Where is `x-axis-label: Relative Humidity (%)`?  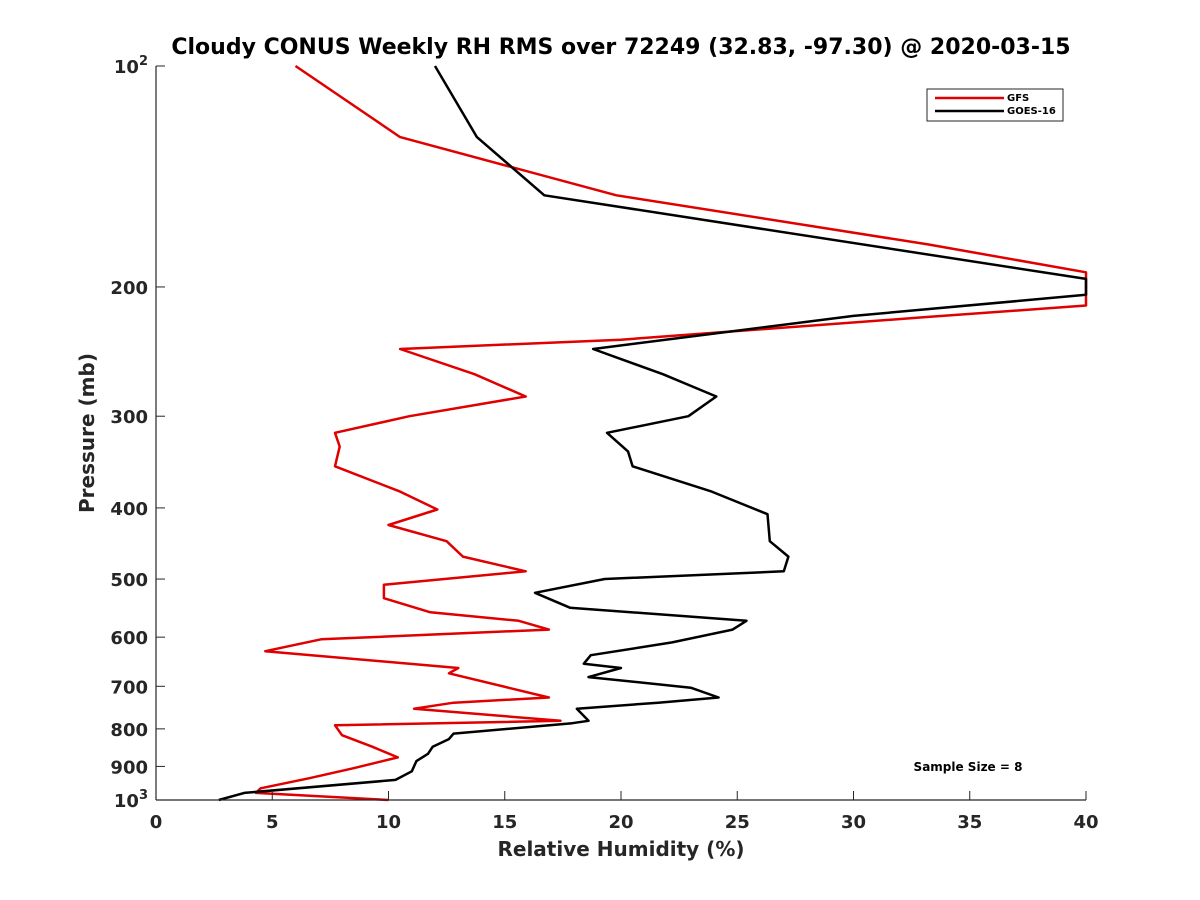 x-axis-label: Relative Humidity (%) is located at coordinates (620, 849).